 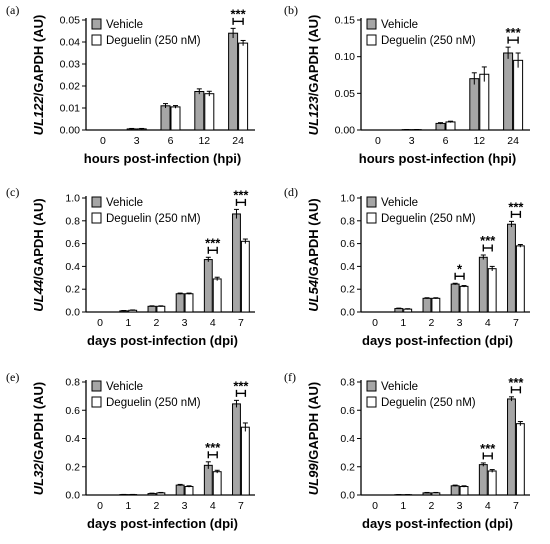 What do you see at coordinates (446, 141) in the screenshot?
I see `x-tick-label: 6` at bounding box center [446, 141].